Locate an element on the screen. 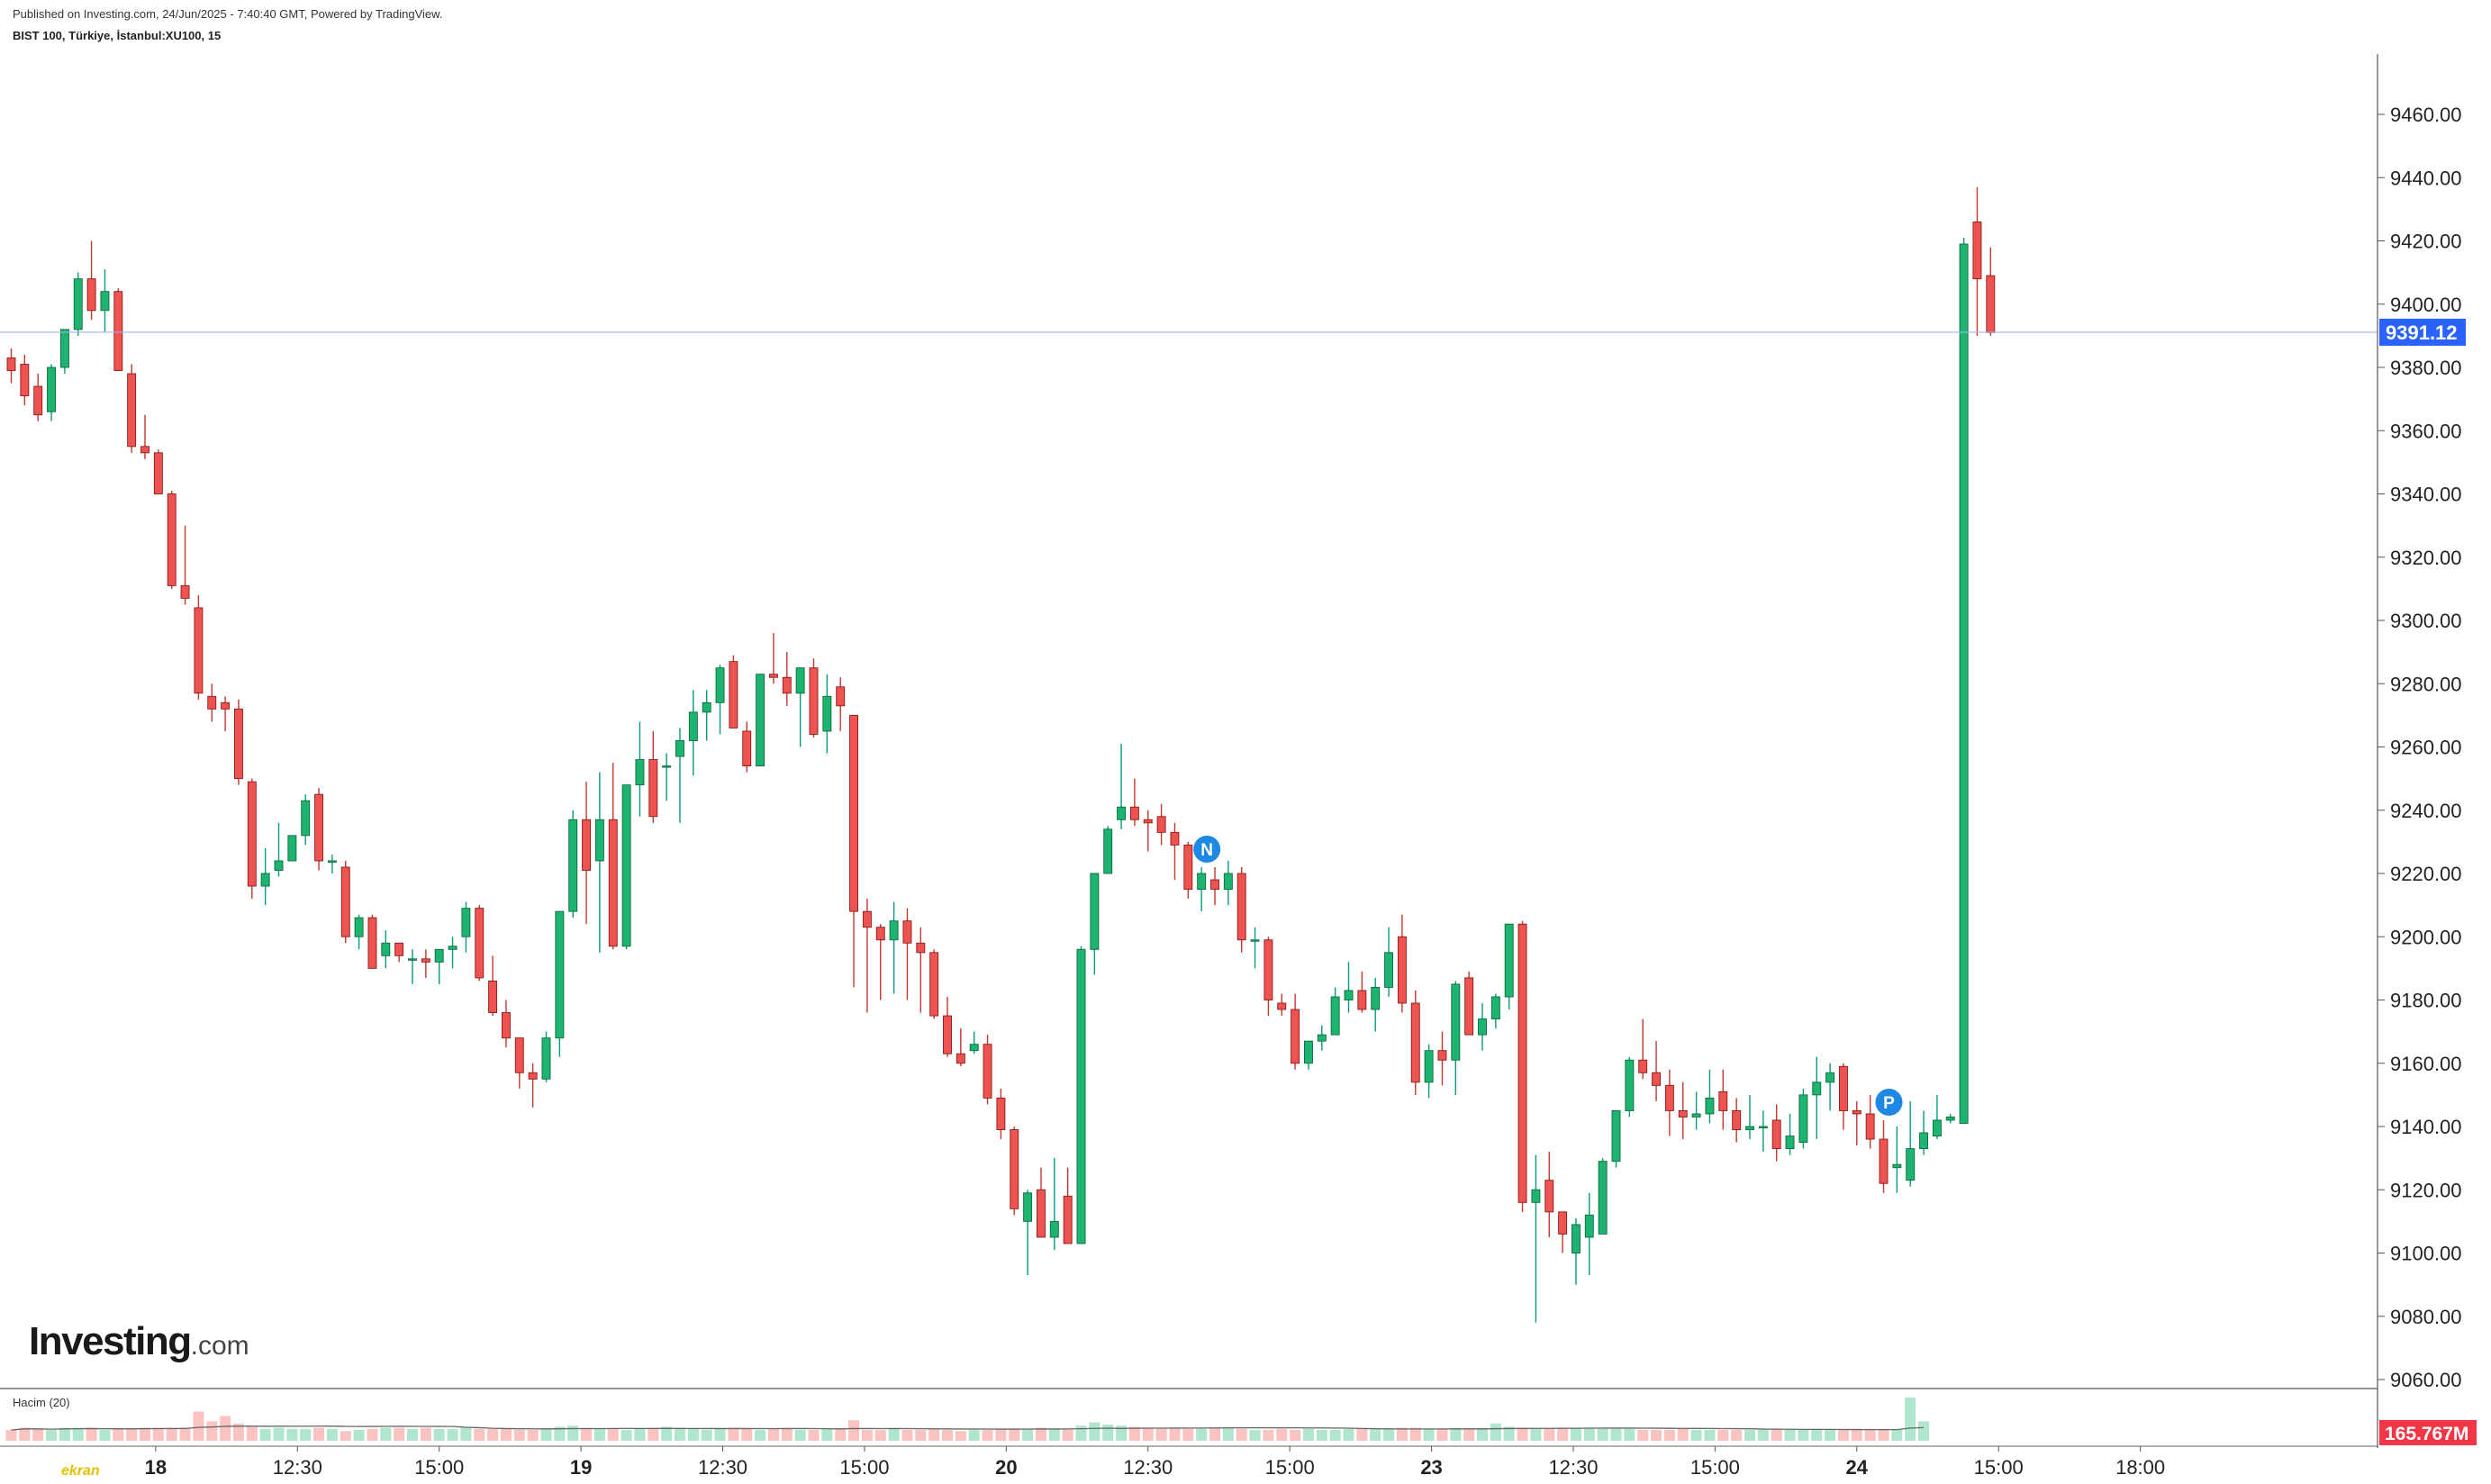 This screenshot has height=1484, width=2491. price-tick-label: 9200.00 is located at coordinates (2426, 937).